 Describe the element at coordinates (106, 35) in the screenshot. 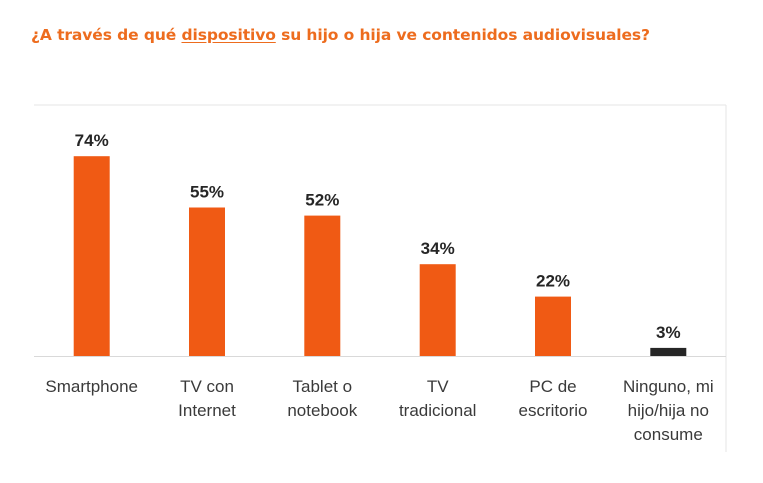

I see `title-before: ¿A través de qué` at that location.